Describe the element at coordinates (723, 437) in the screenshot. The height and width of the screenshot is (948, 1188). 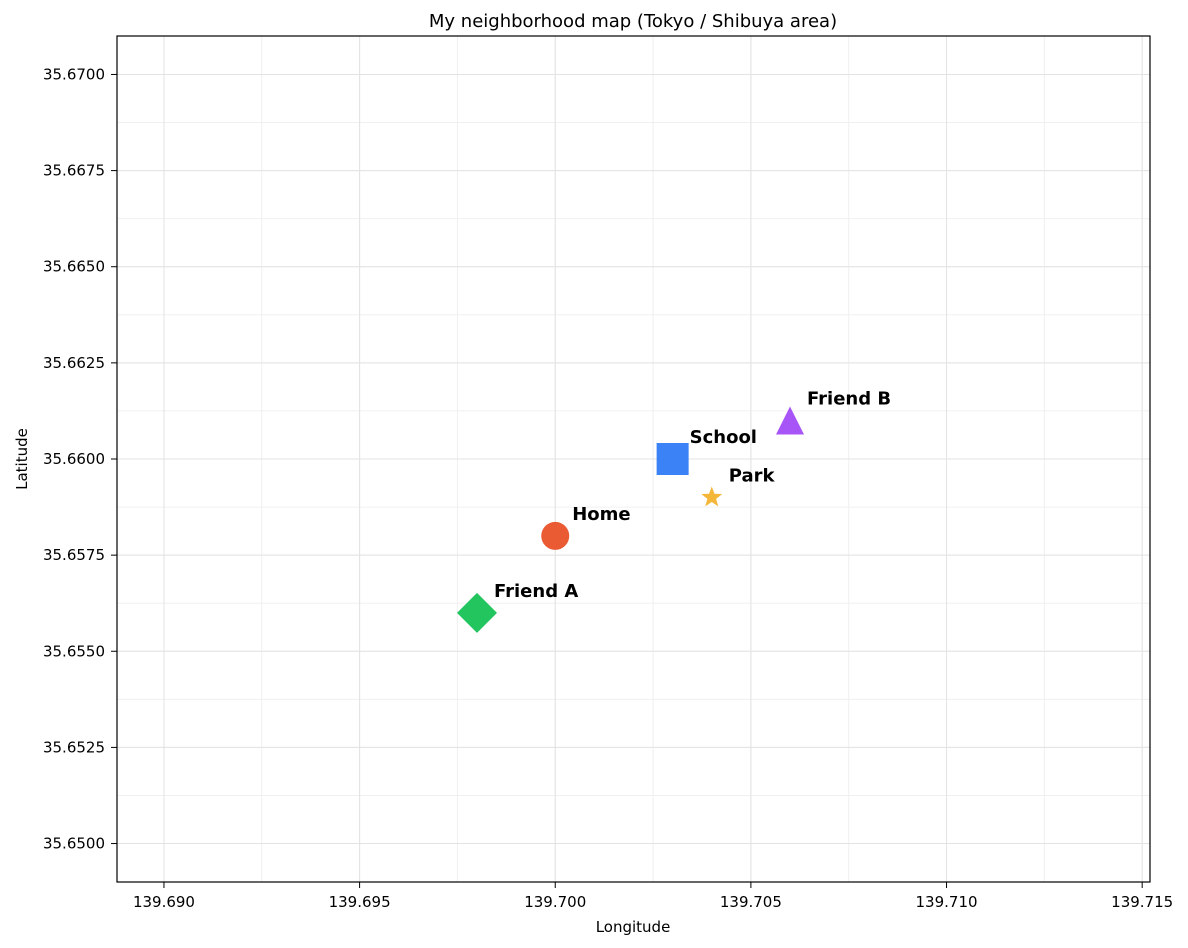
I see `point-school-label: School` at that location.